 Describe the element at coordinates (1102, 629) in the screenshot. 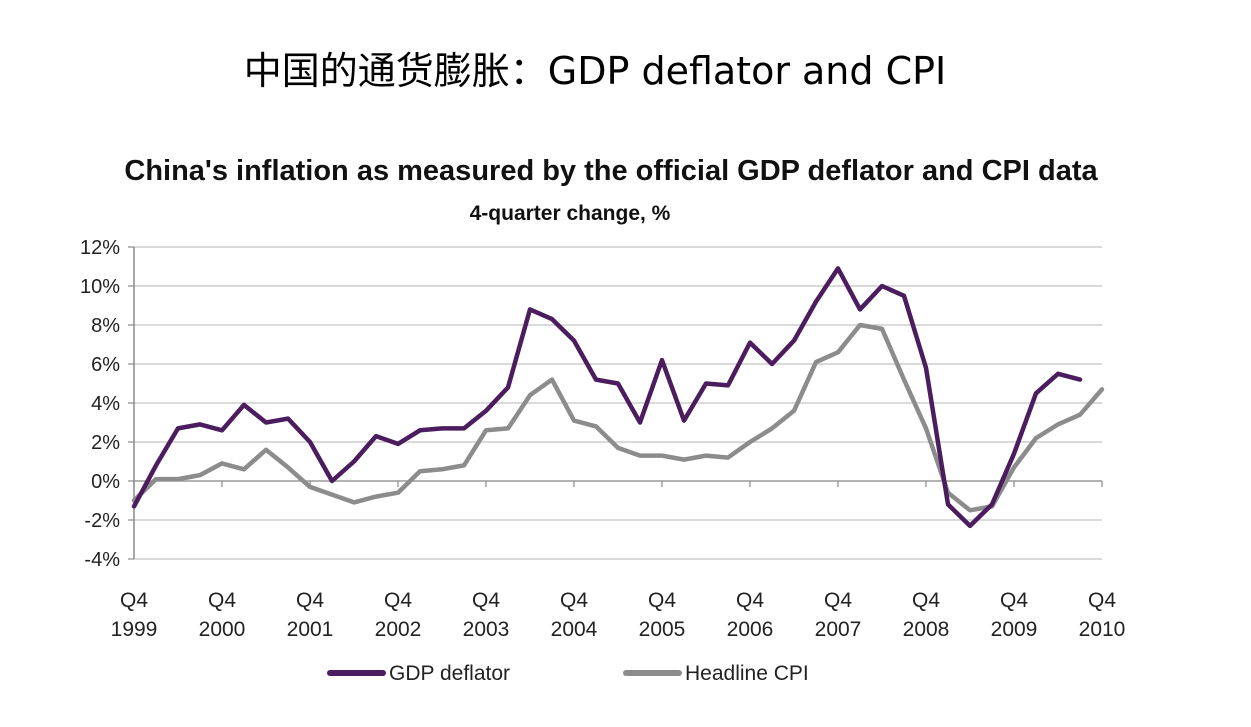

I see `x-tick-label-year: 2010` at that location.